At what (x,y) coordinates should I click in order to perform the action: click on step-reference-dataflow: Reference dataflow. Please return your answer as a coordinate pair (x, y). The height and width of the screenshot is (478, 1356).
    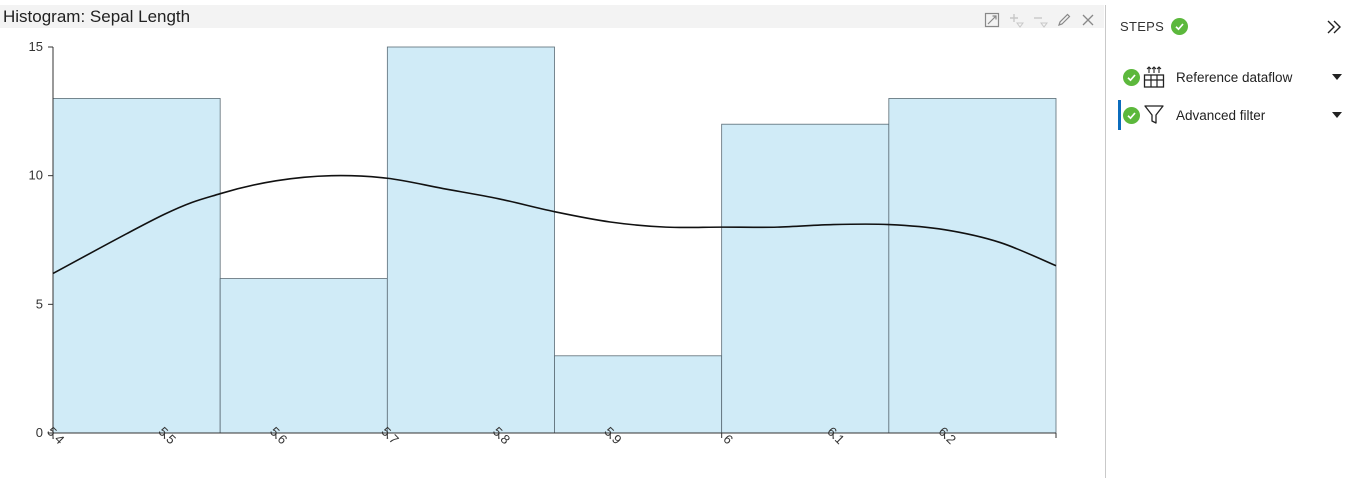
    Looking at the image, I should click on (1232, 77).